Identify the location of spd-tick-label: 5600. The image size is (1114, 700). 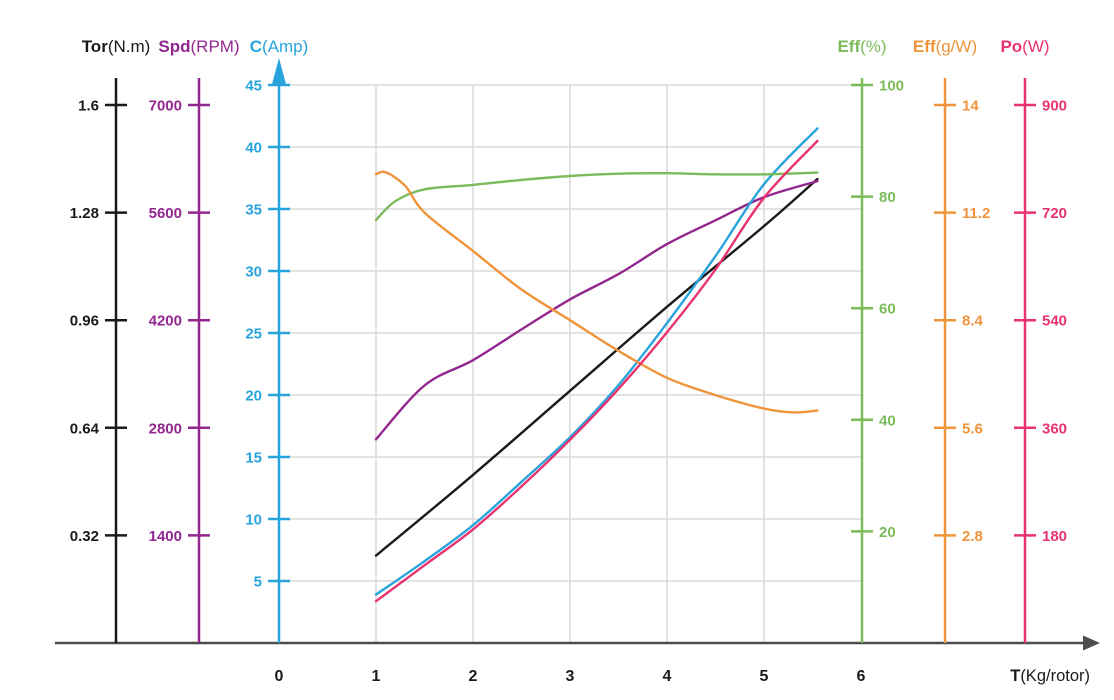
(165, 213).